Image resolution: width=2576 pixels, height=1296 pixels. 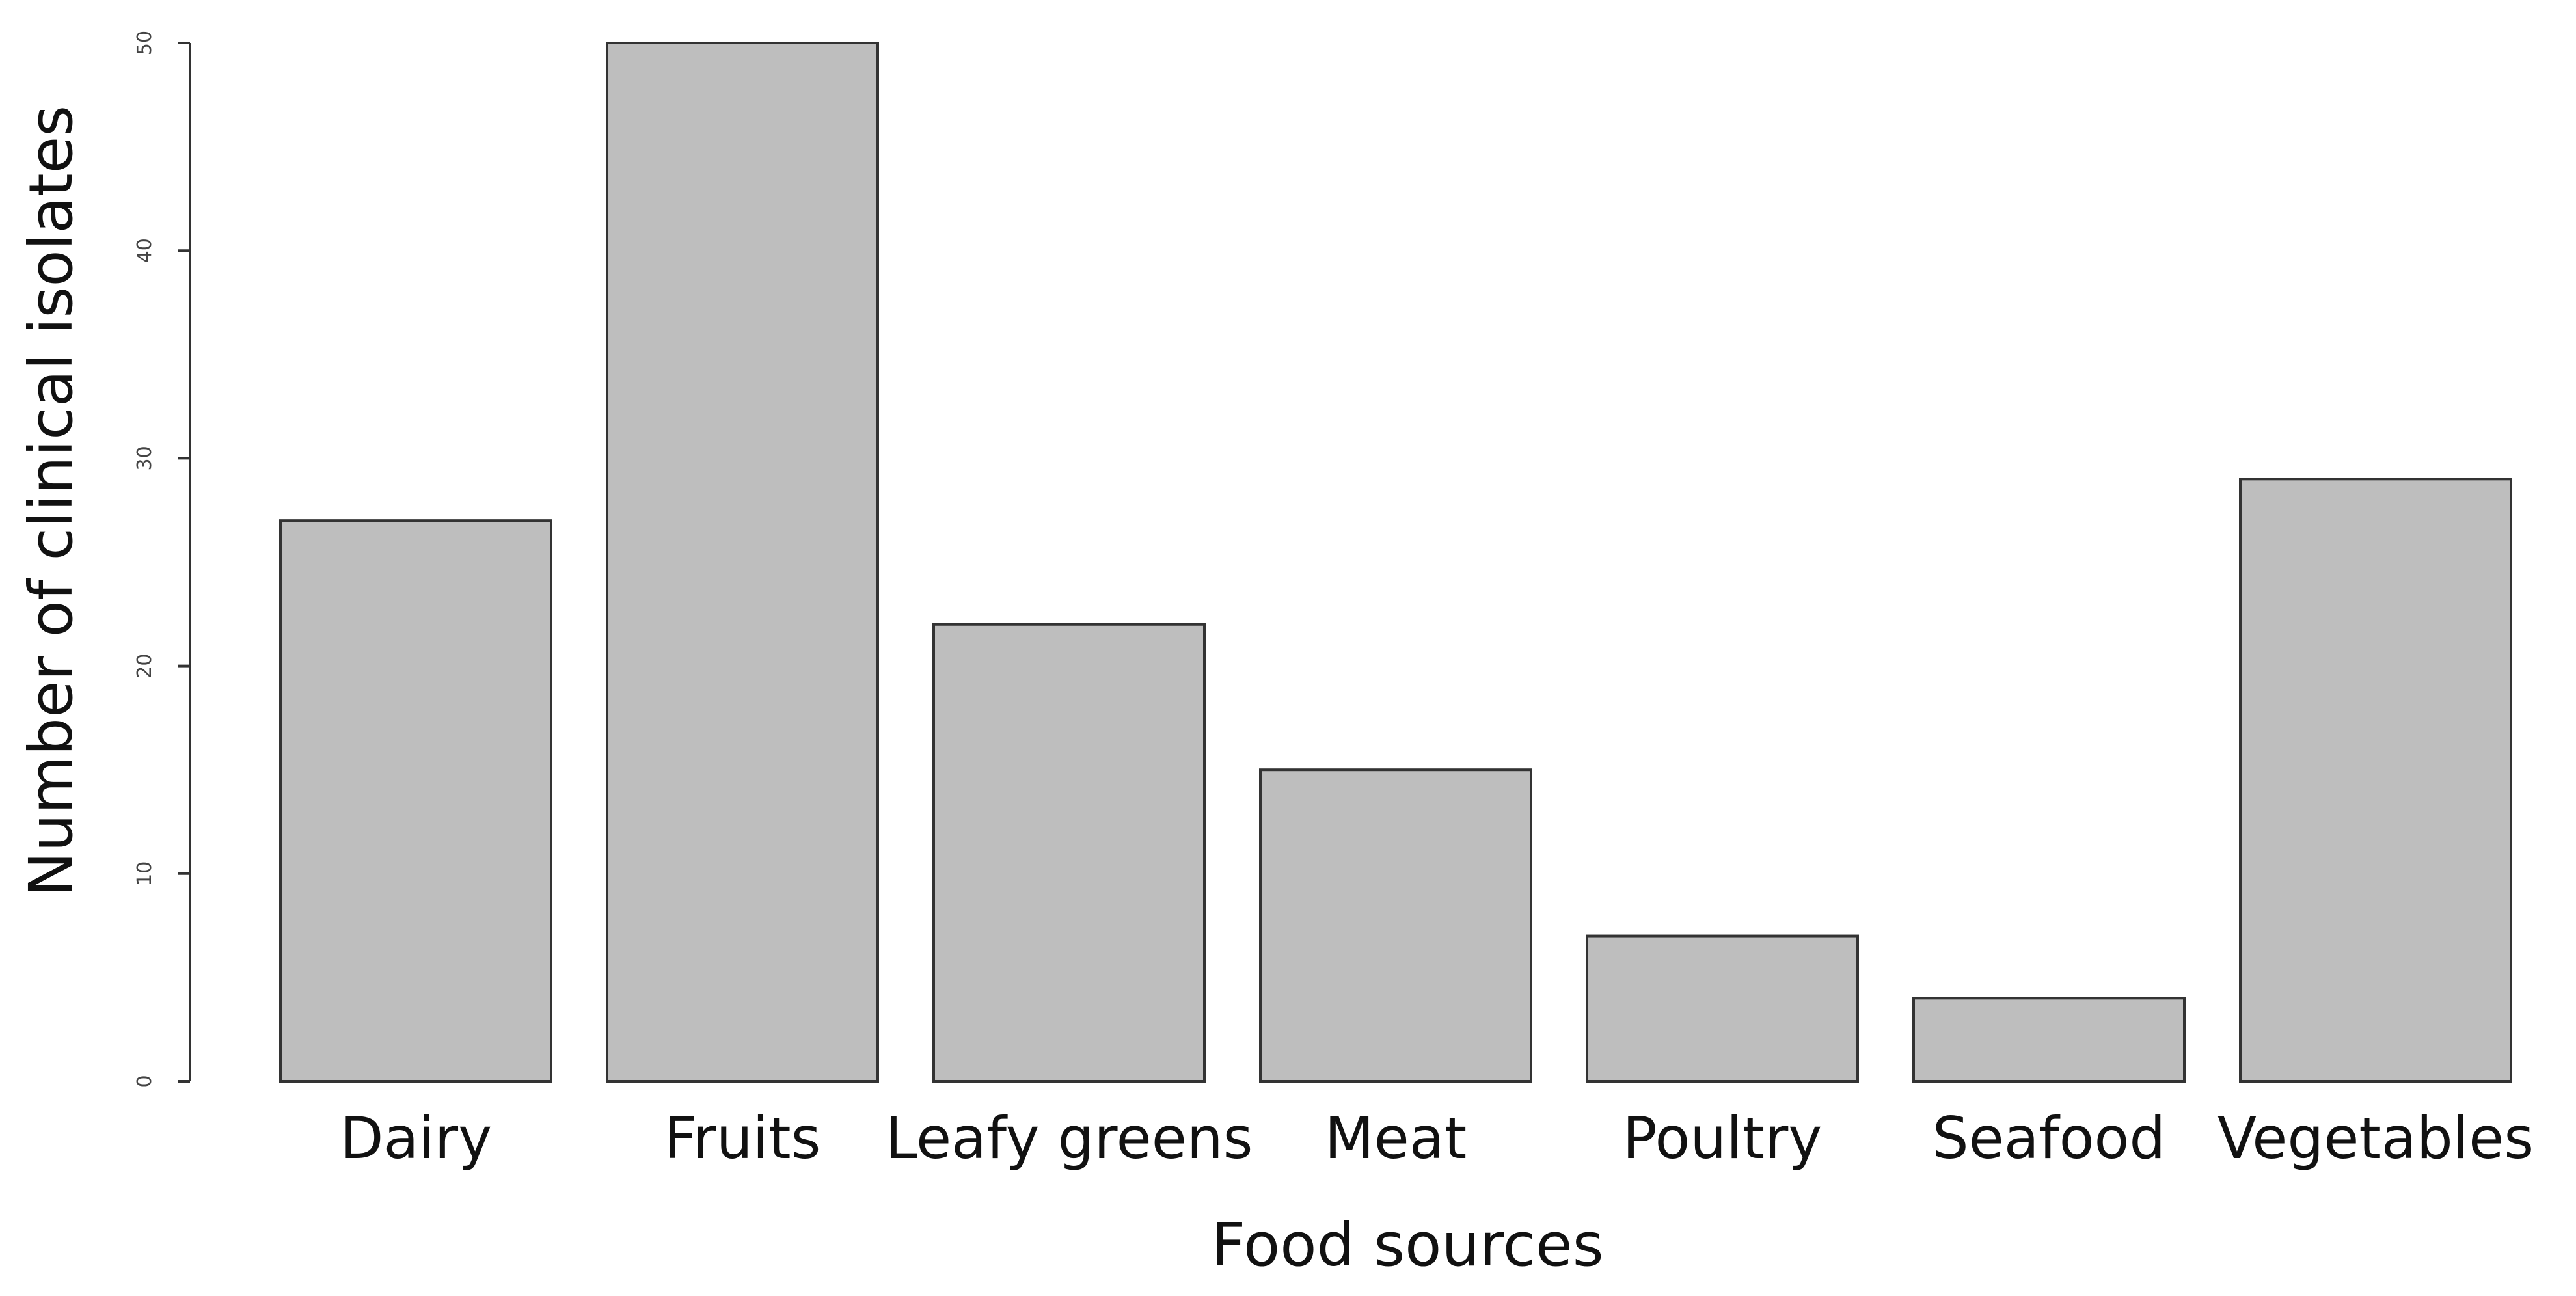 What do you see at coordinates (144, 250) in the screenshot?
I see `y-tick-label: 40` at bounding box center [144, 250].